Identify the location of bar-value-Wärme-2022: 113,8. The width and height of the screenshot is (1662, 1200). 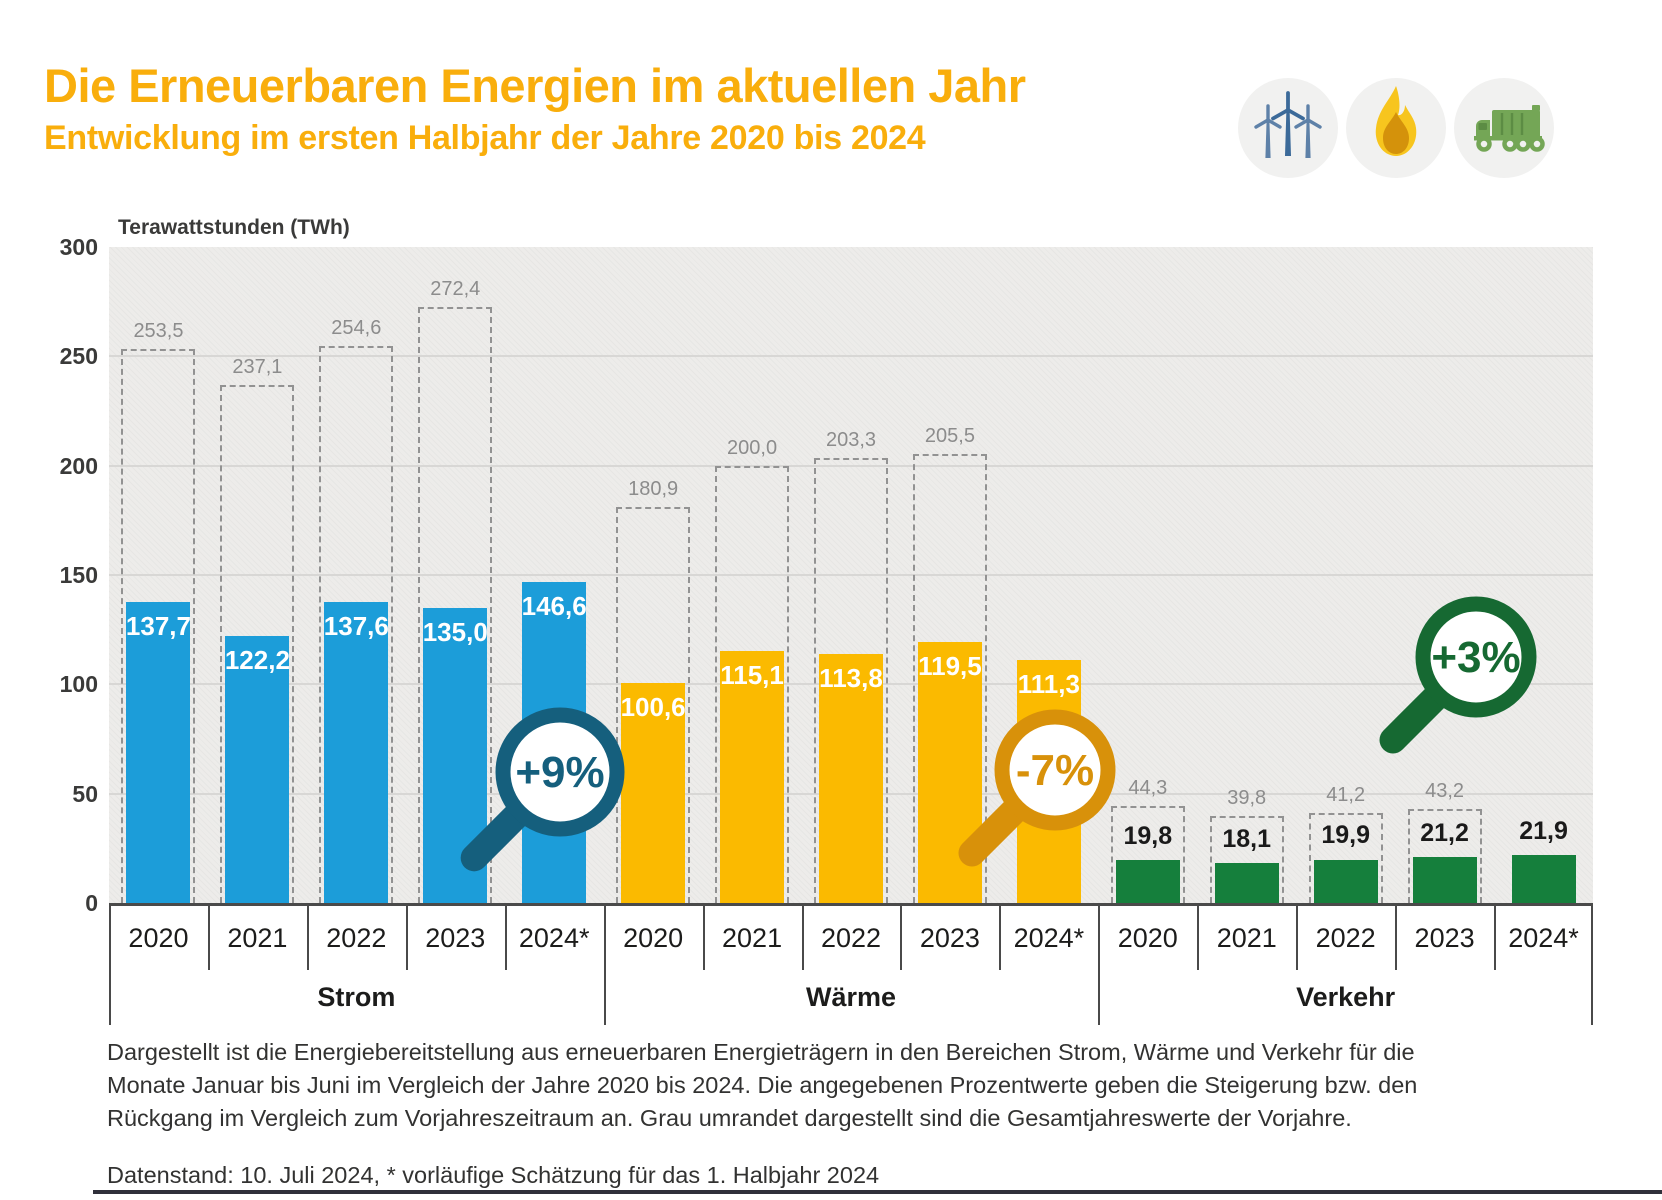
(851, 678).